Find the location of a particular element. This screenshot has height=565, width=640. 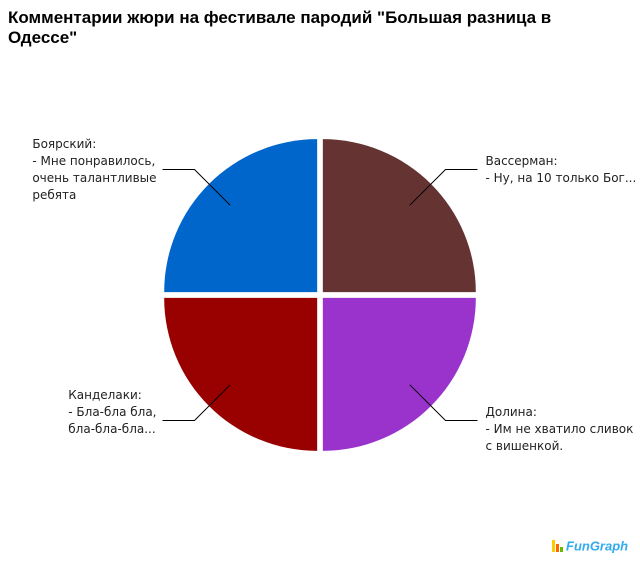

slice-label: очень талантливые is located at coordinates (94, 178).